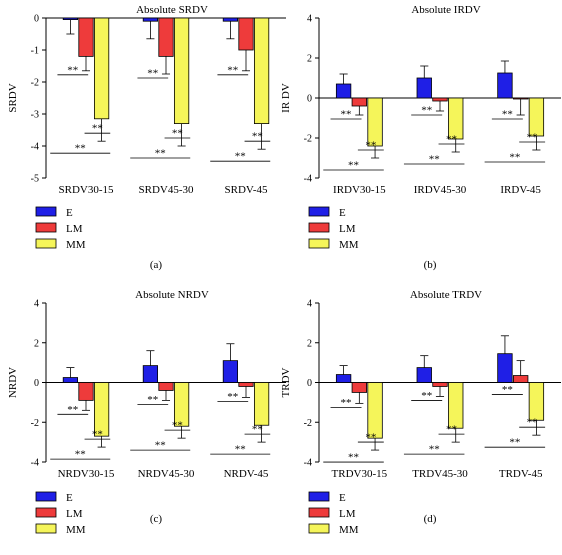 This screenshot has height=555, width=562. What do you see at coordinates (430, 519) in the screenshot?
I see `panel-caption: (d)` at bounding box center [430, 519].